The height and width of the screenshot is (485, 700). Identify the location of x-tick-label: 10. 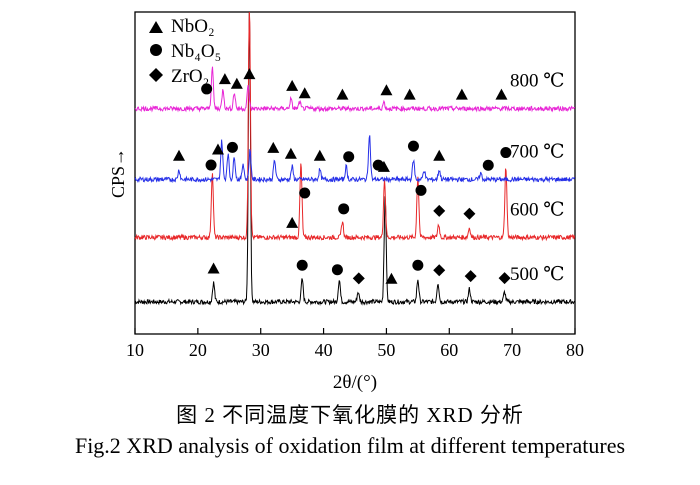
(135, 350).